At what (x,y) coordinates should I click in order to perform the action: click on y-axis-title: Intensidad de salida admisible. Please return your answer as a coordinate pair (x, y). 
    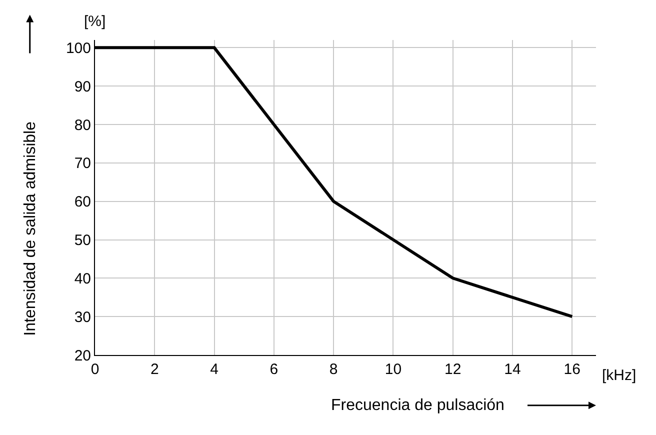
    Looking at the image, I should click on (30, 228).